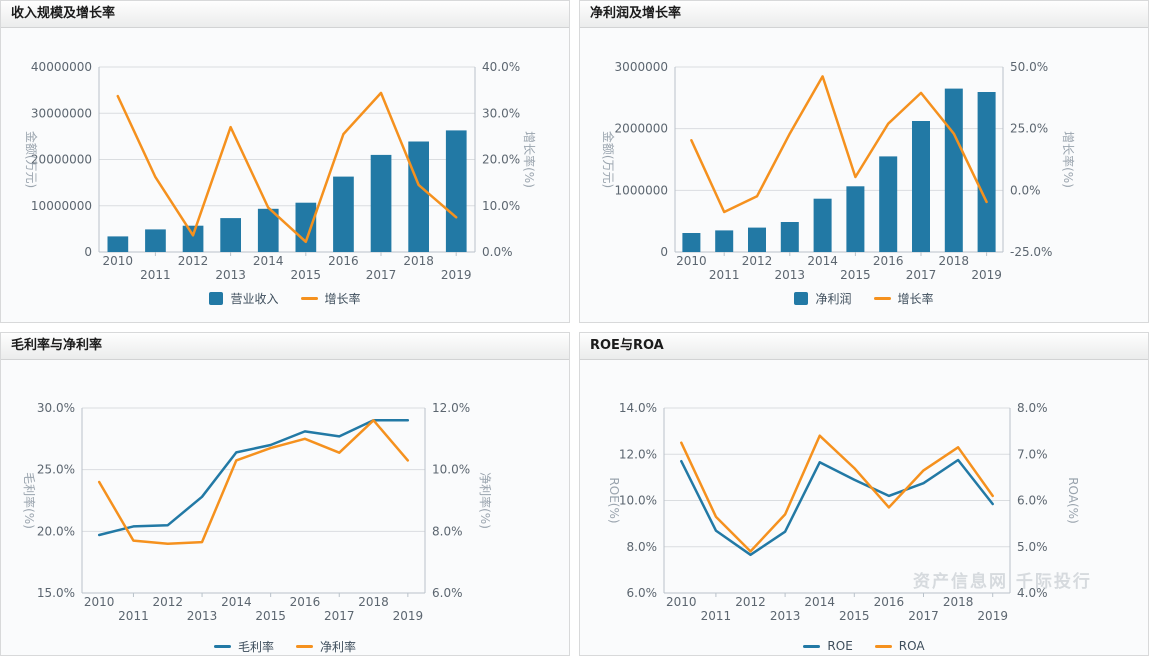 Image resolution: width=1149 pixels, height=656 pixels. Describe the element at coordinates (840, 646) in the screenshot. I see `legend-label: ROE` at that location.